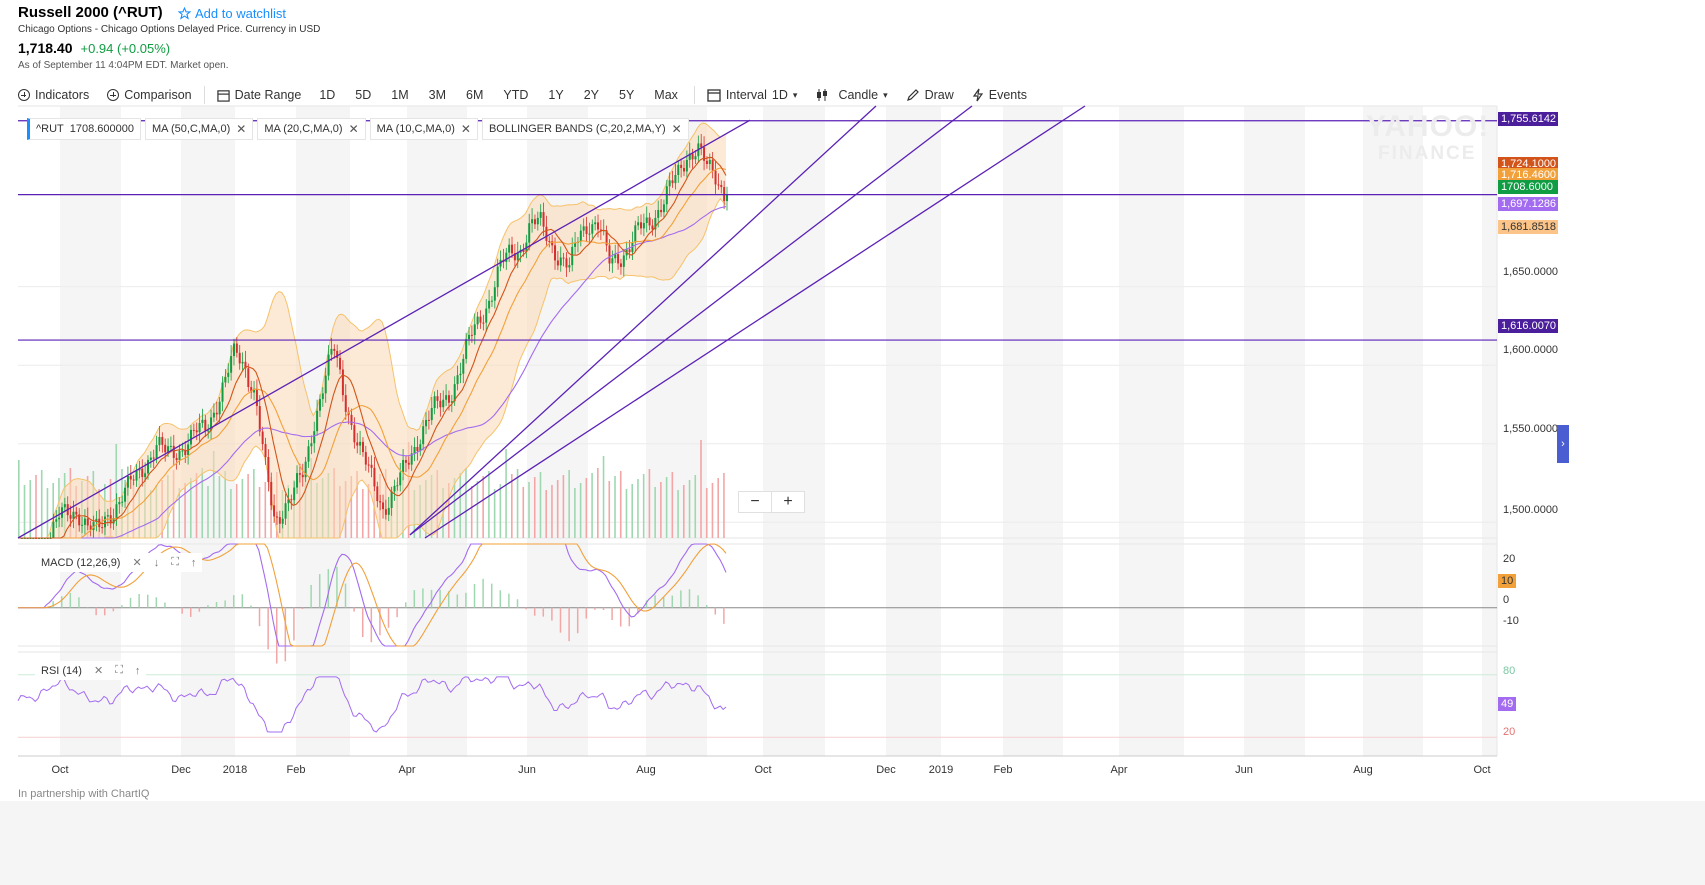 The width and height of the screenshot is (1705, 885). Describe the element at coordinates (516, 95) in the screenshot. I see `range-ytd: YTD` at that location.